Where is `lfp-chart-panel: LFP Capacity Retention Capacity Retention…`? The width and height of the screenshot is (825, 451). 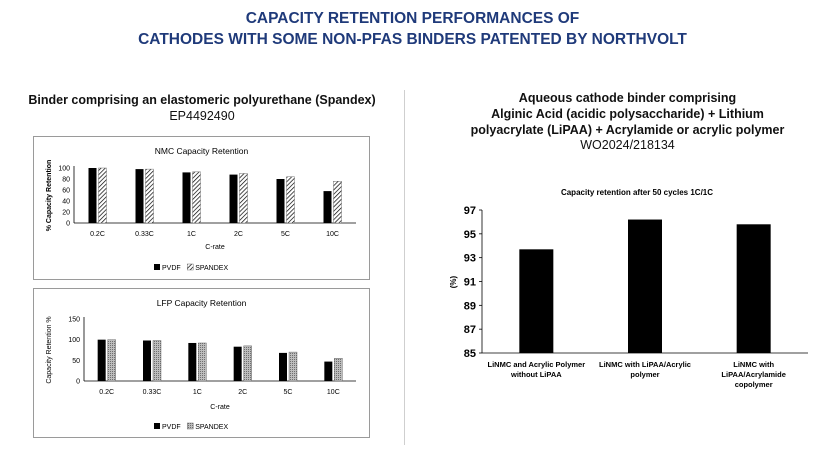 lfp-chart-panel: LFP Capacity Retention Capacity Retention… is located at coordinates (201, 363).